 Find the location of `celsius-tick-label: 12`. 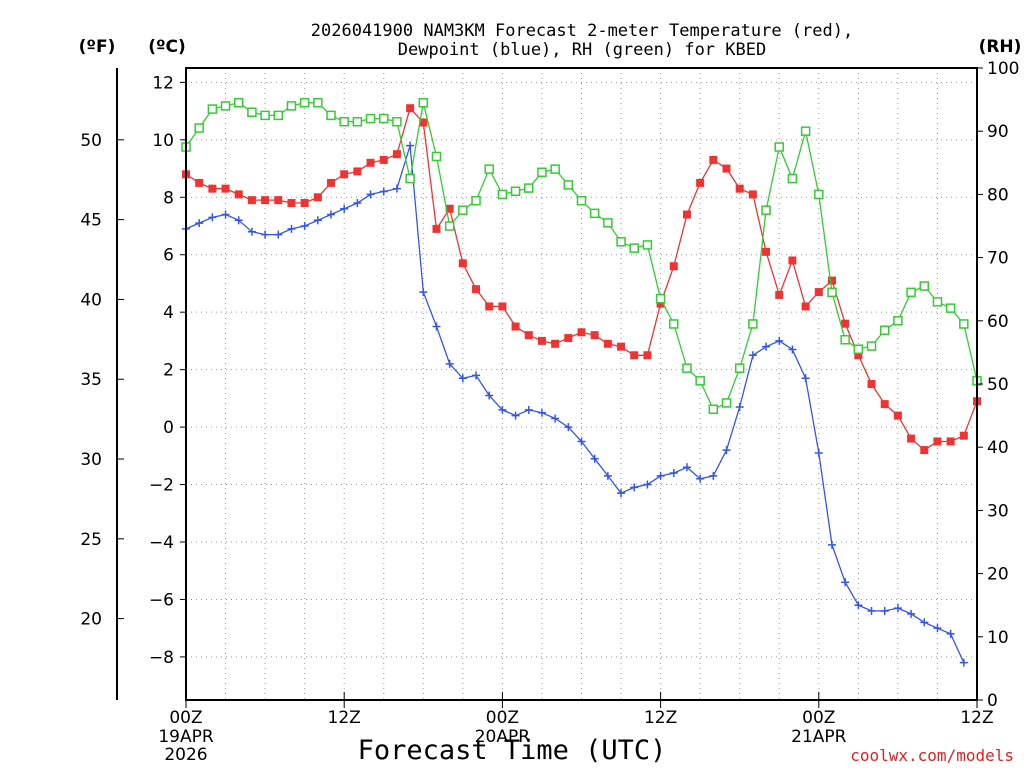

celsius-tick-label: 12 is located at coordinates (163, 83).